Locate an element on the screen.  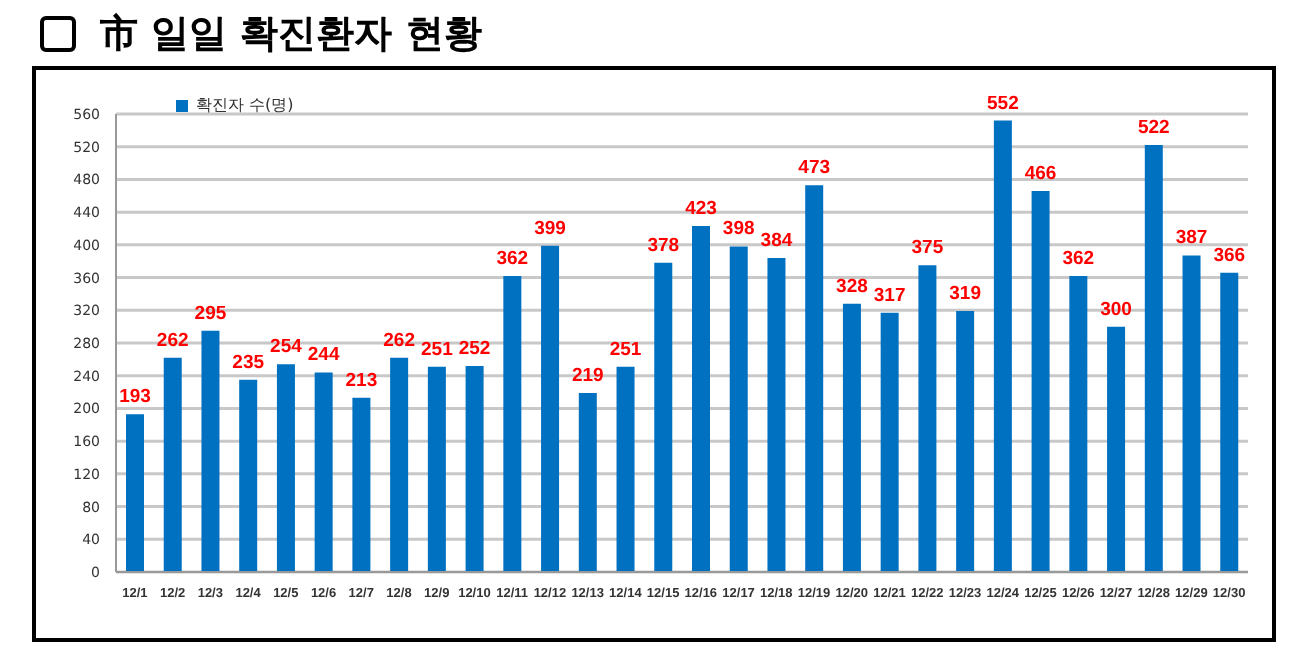
data-label: 213 is located at coordinates (361, 380).